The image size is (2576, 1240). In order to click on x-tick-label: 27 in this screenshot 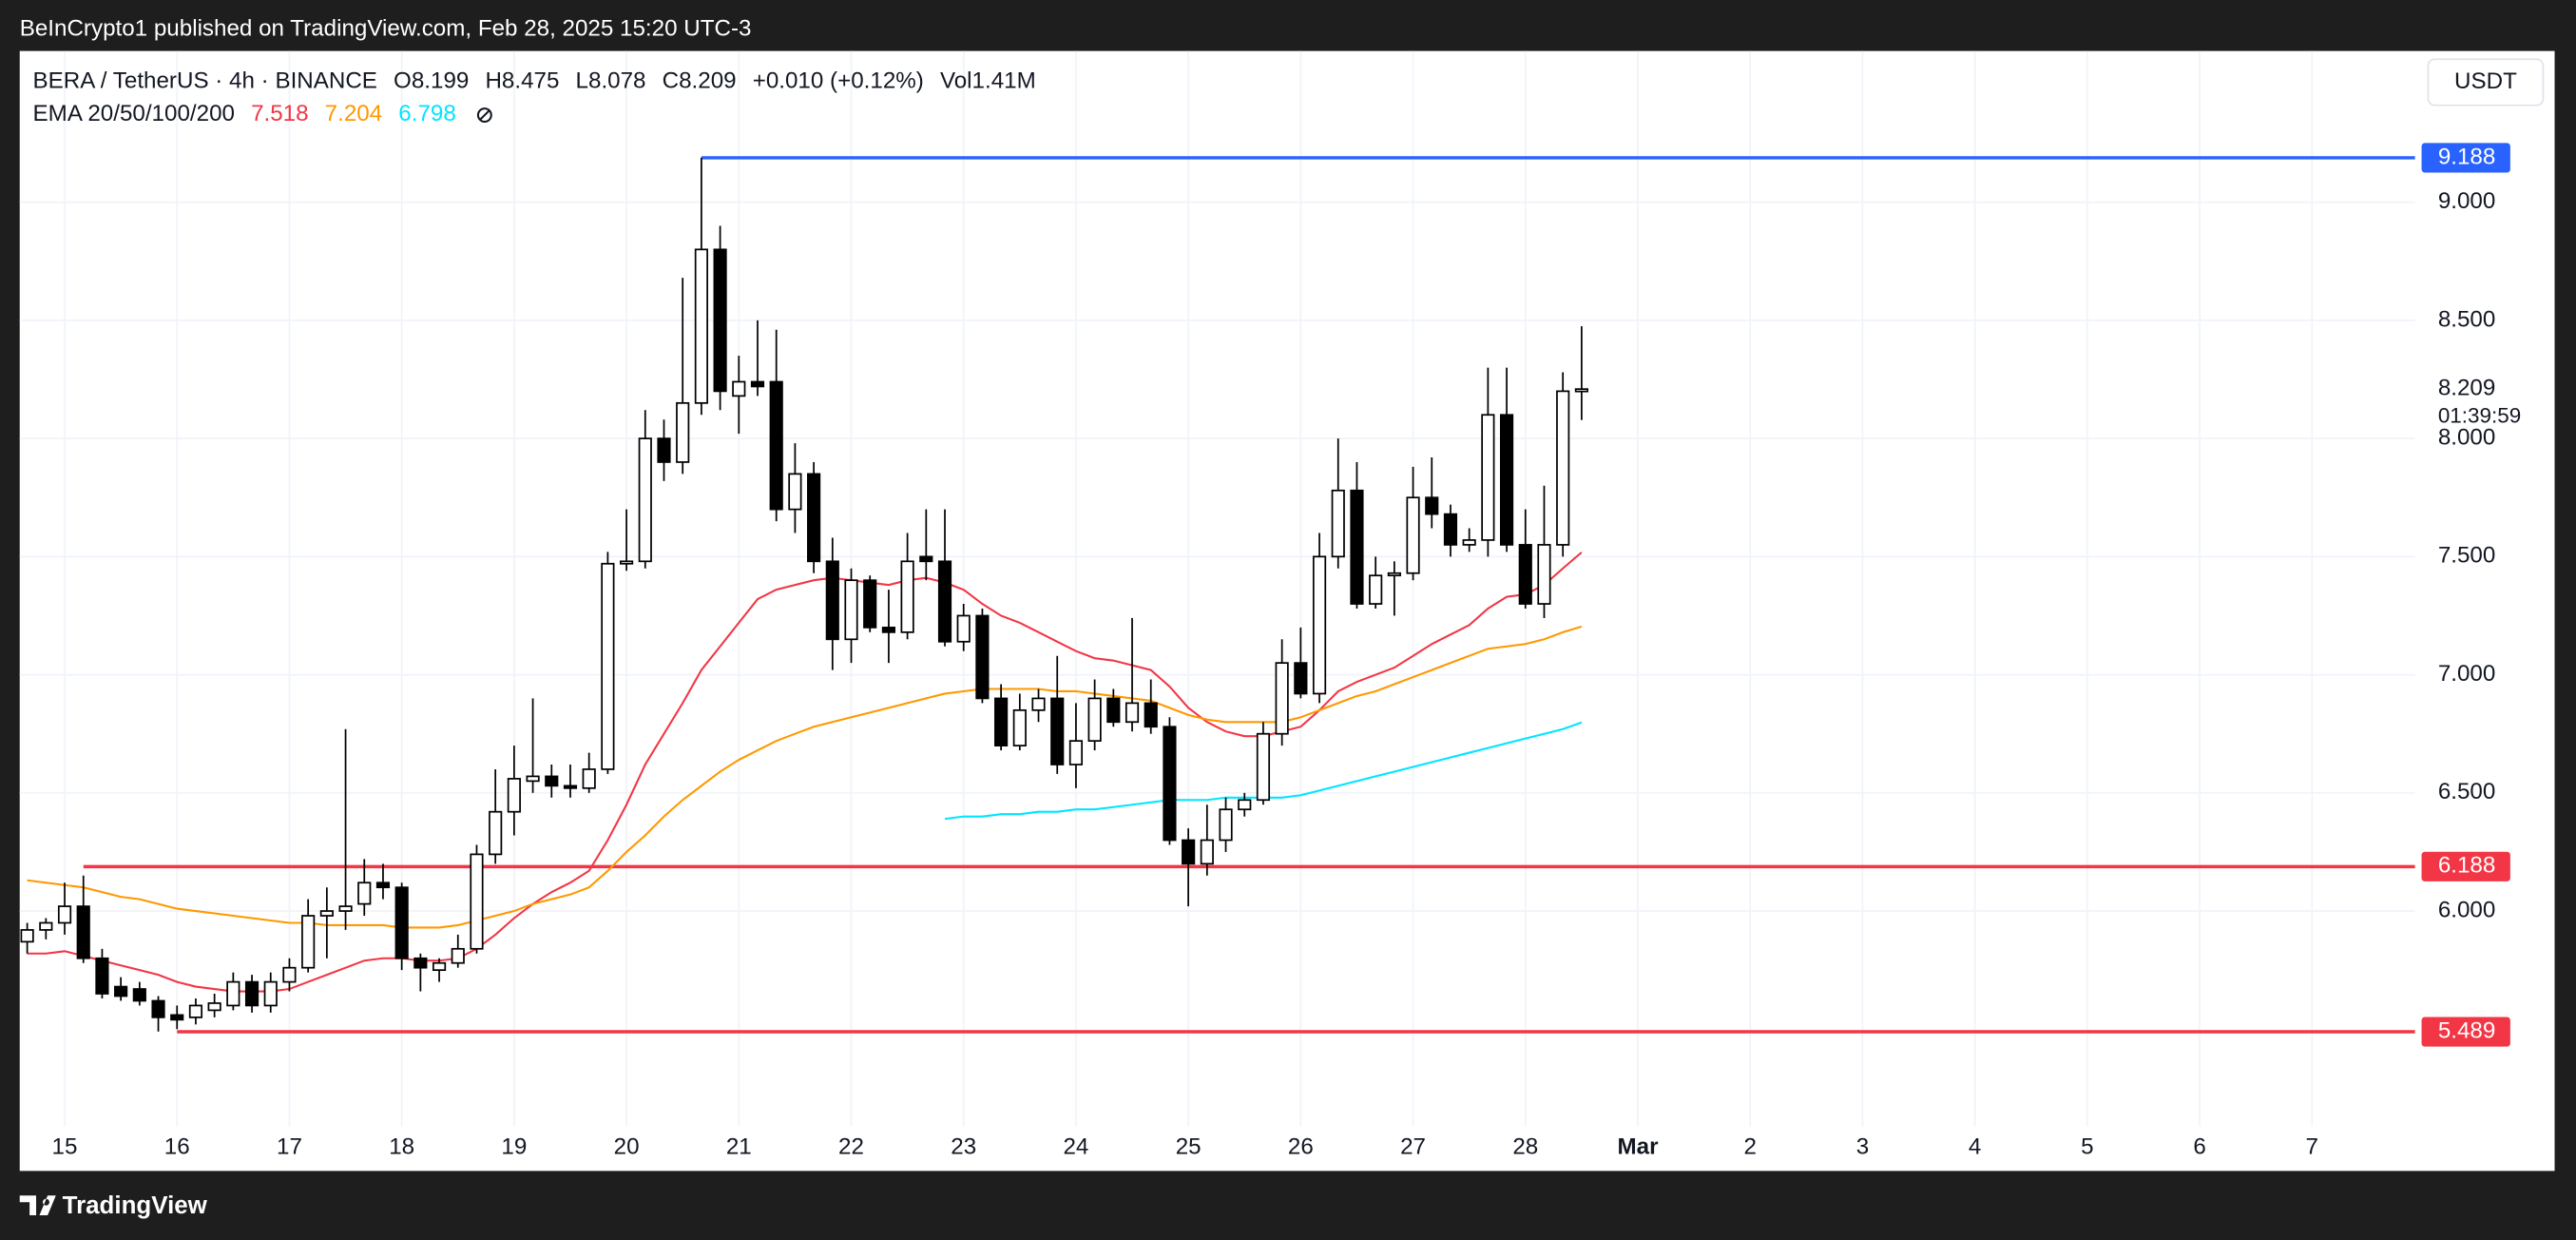, I will do `click(1413, 1147)`.